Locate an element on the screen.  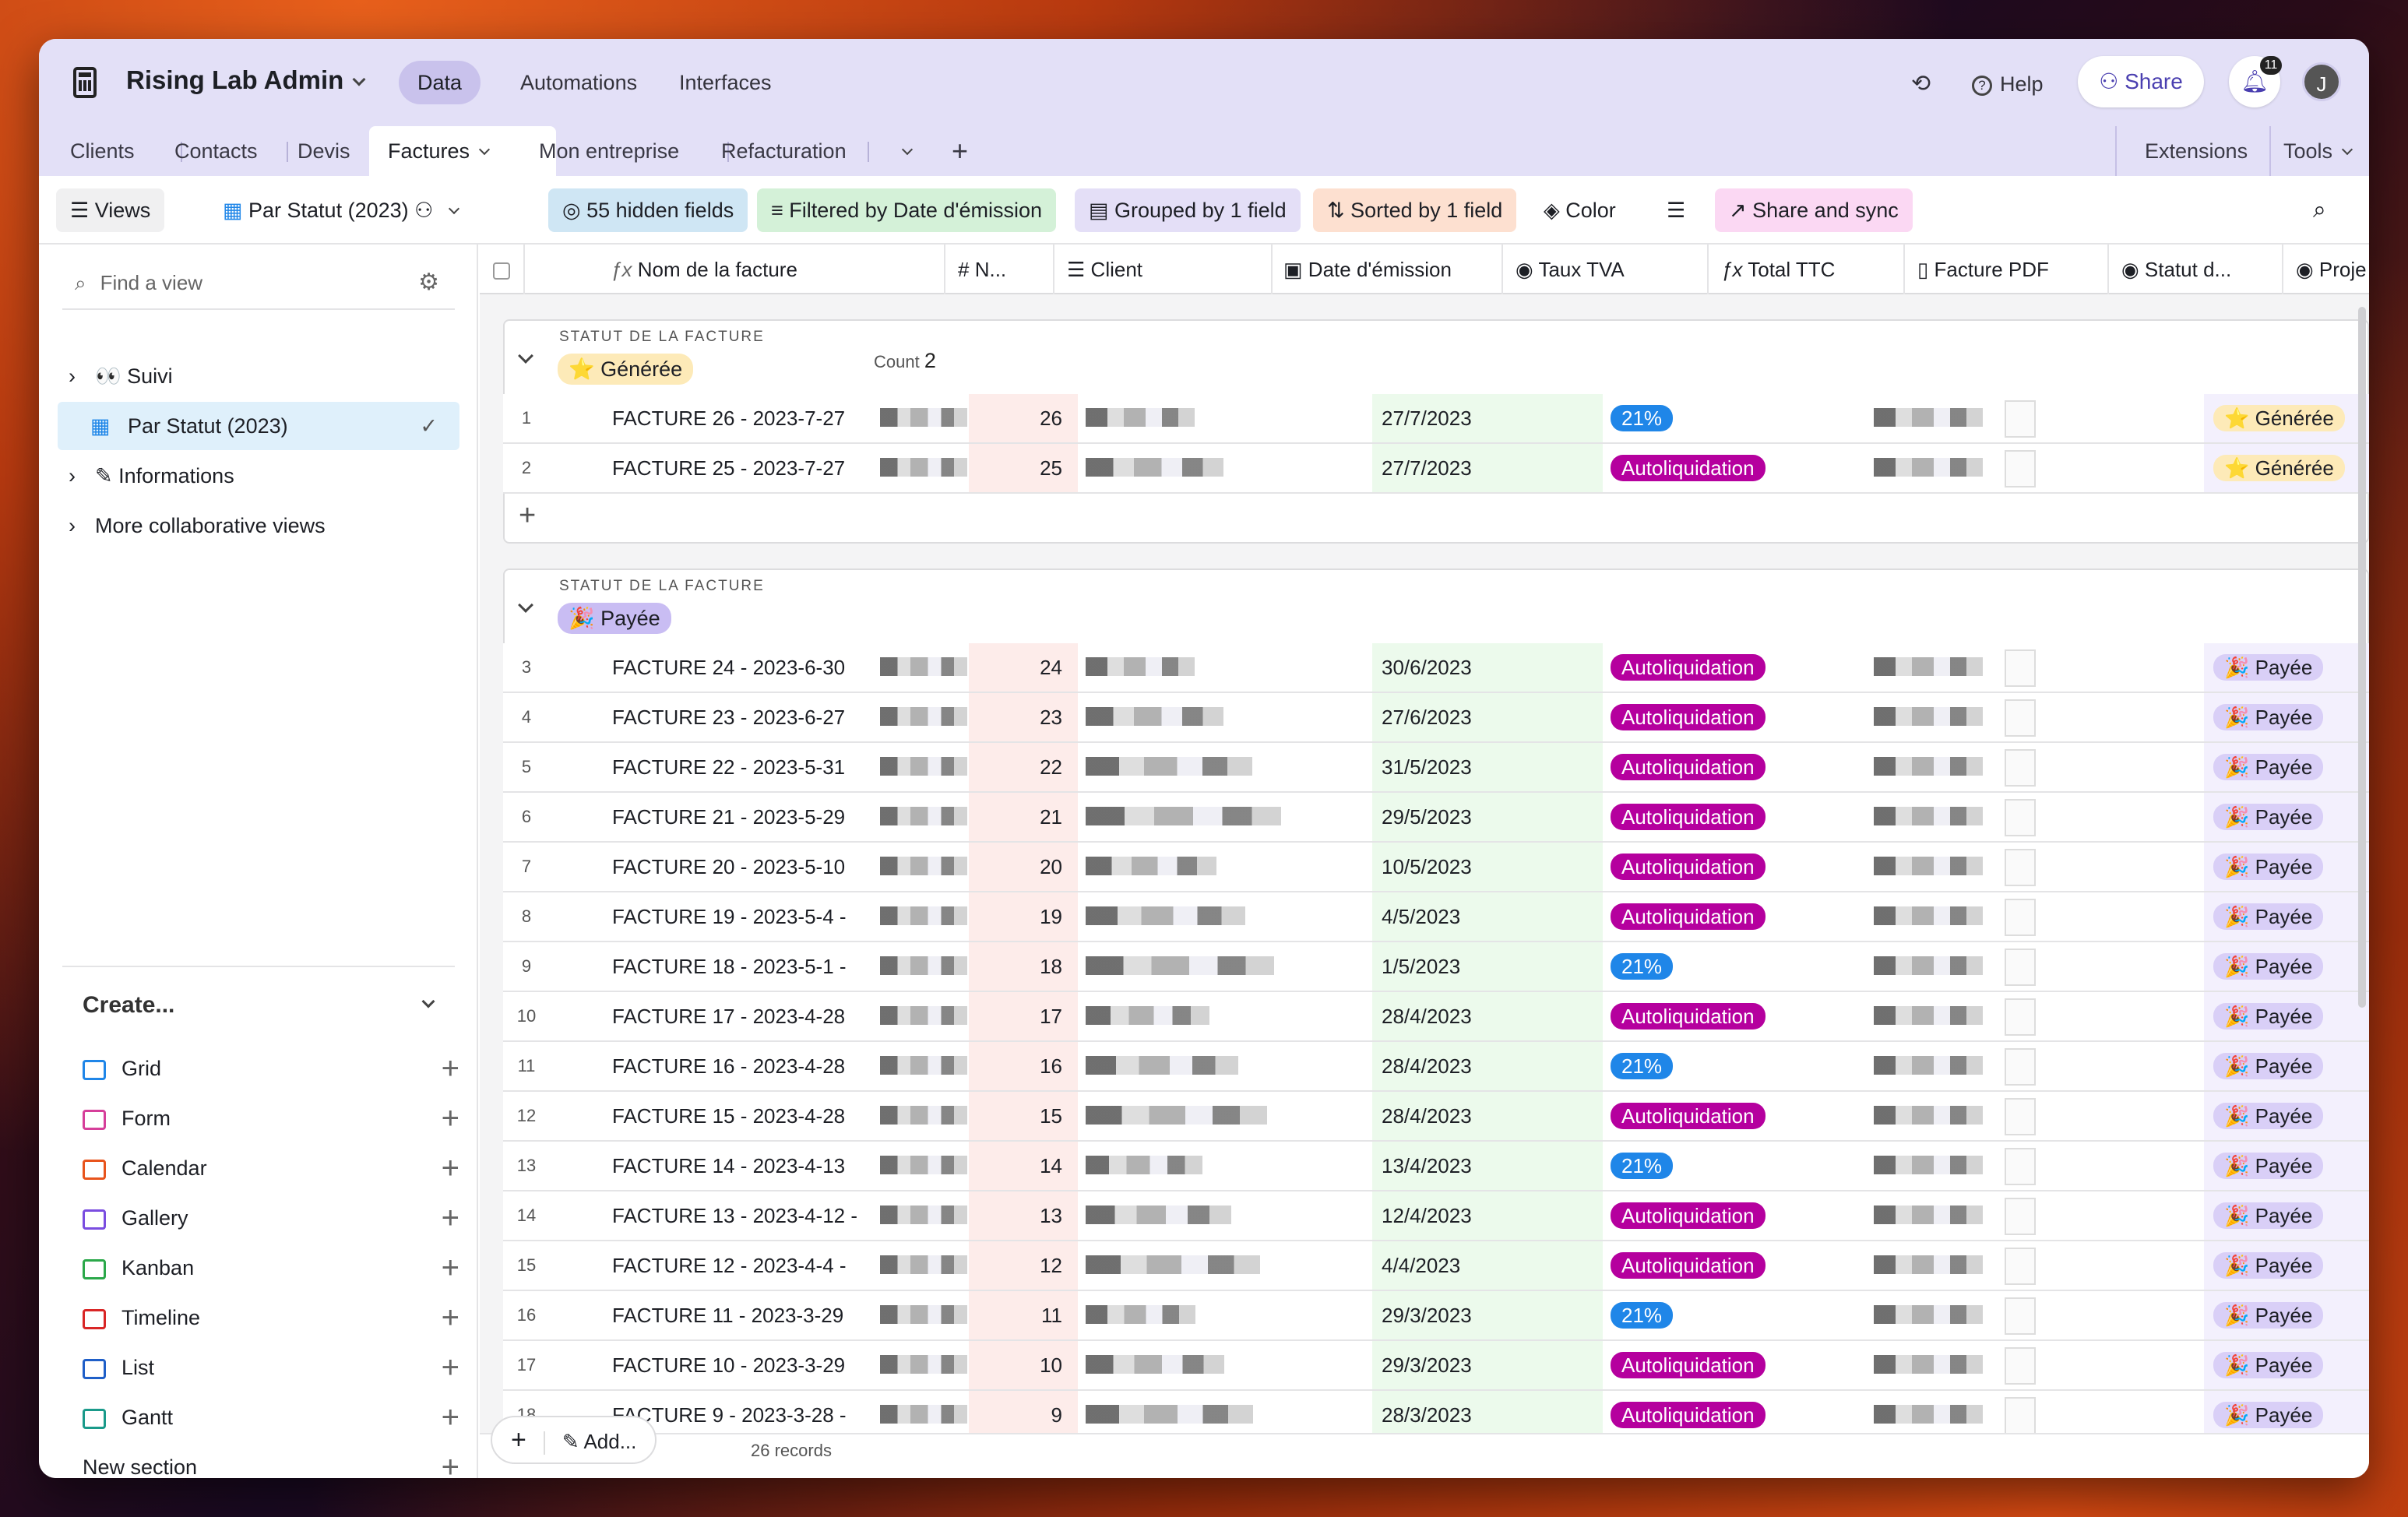
nav-data: Data is located at coordinates (440, 82).